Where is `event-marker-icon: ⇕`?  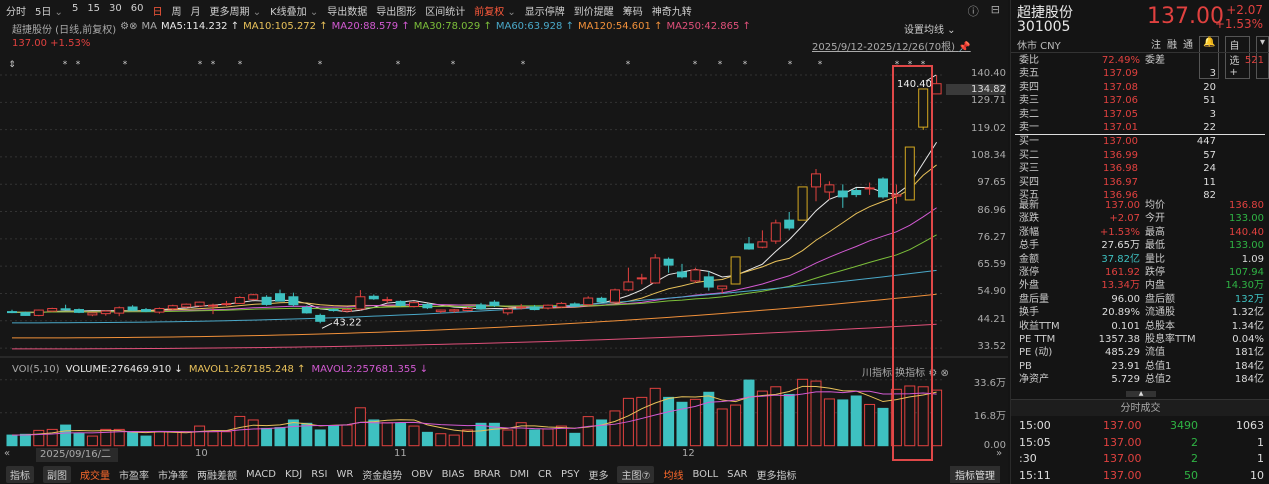
event-marker-icon: ⇕ is located at coordinates (12, 65).